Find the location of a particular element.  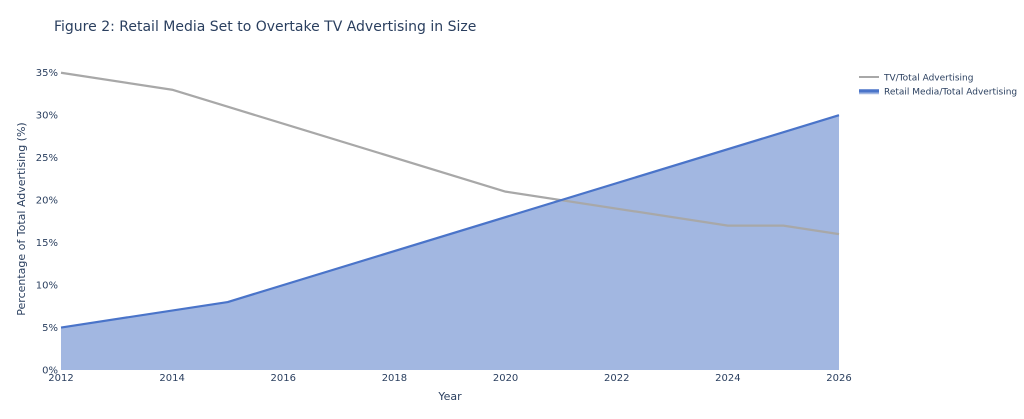

y-tick-label: 0% is located at coordinates (50, 371).